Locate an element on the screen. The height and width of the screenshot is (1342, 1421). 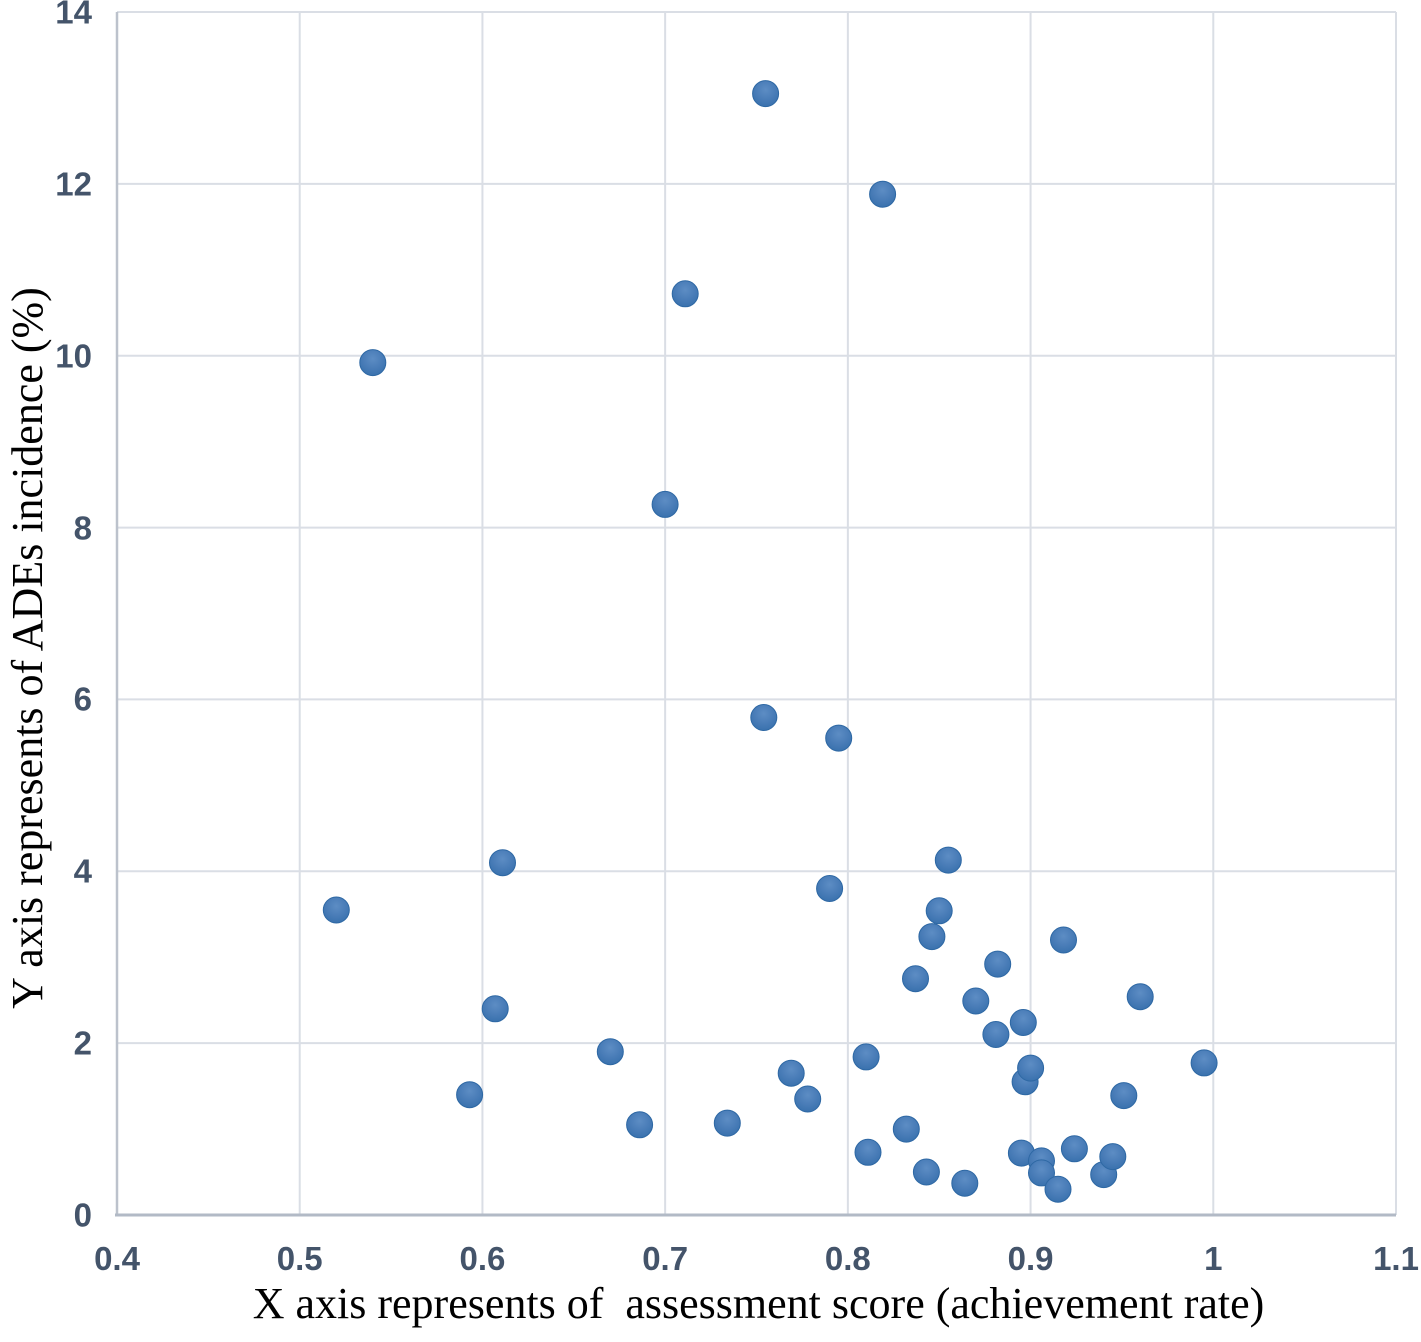
x-tick-label: 0.9 is located at coordinates (1030, 1258).